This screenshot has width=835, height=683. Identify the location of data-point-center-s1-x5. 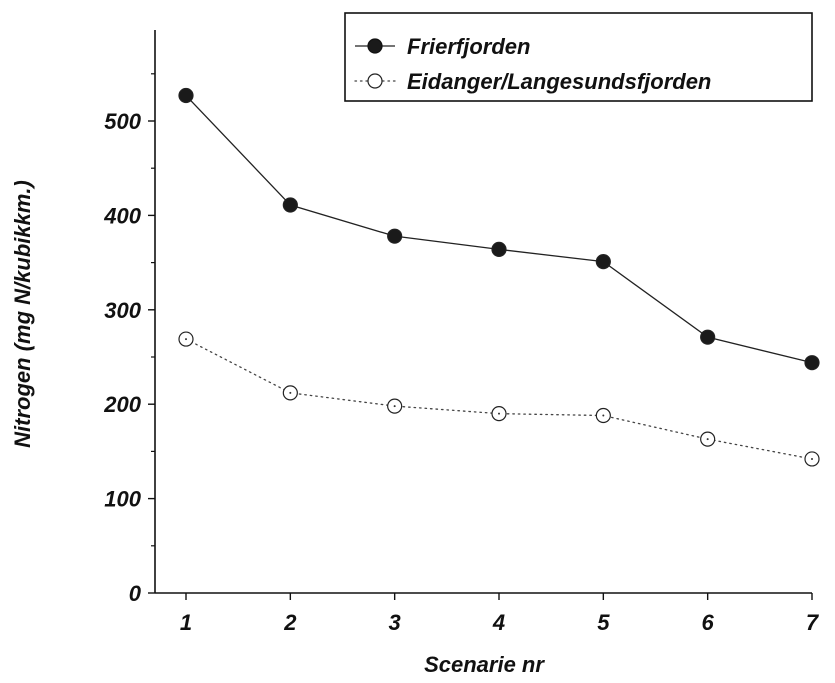
(603, 415).